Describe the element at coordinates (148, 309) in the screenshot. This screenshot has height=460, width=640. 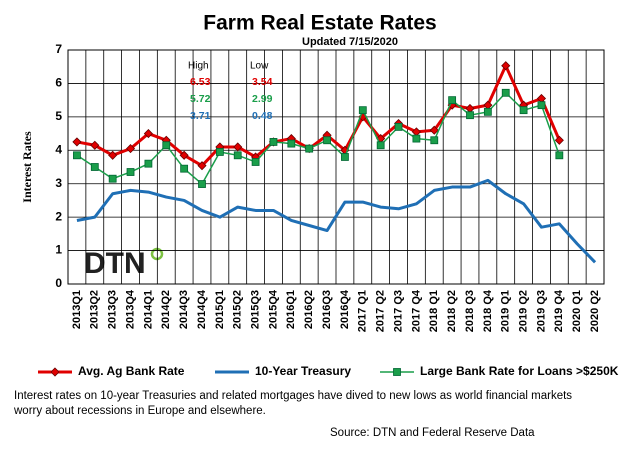
I see `x-tick-label: 2014Q1` at that location.